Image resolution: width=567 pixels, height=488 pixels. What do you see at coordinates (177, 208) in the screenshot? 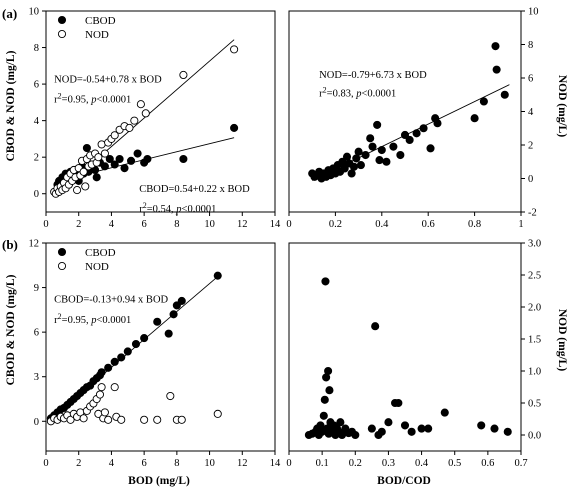
I see `annotation-a-left-3: r2=0.54, p<0.0001` at bounding box center [177, 208].